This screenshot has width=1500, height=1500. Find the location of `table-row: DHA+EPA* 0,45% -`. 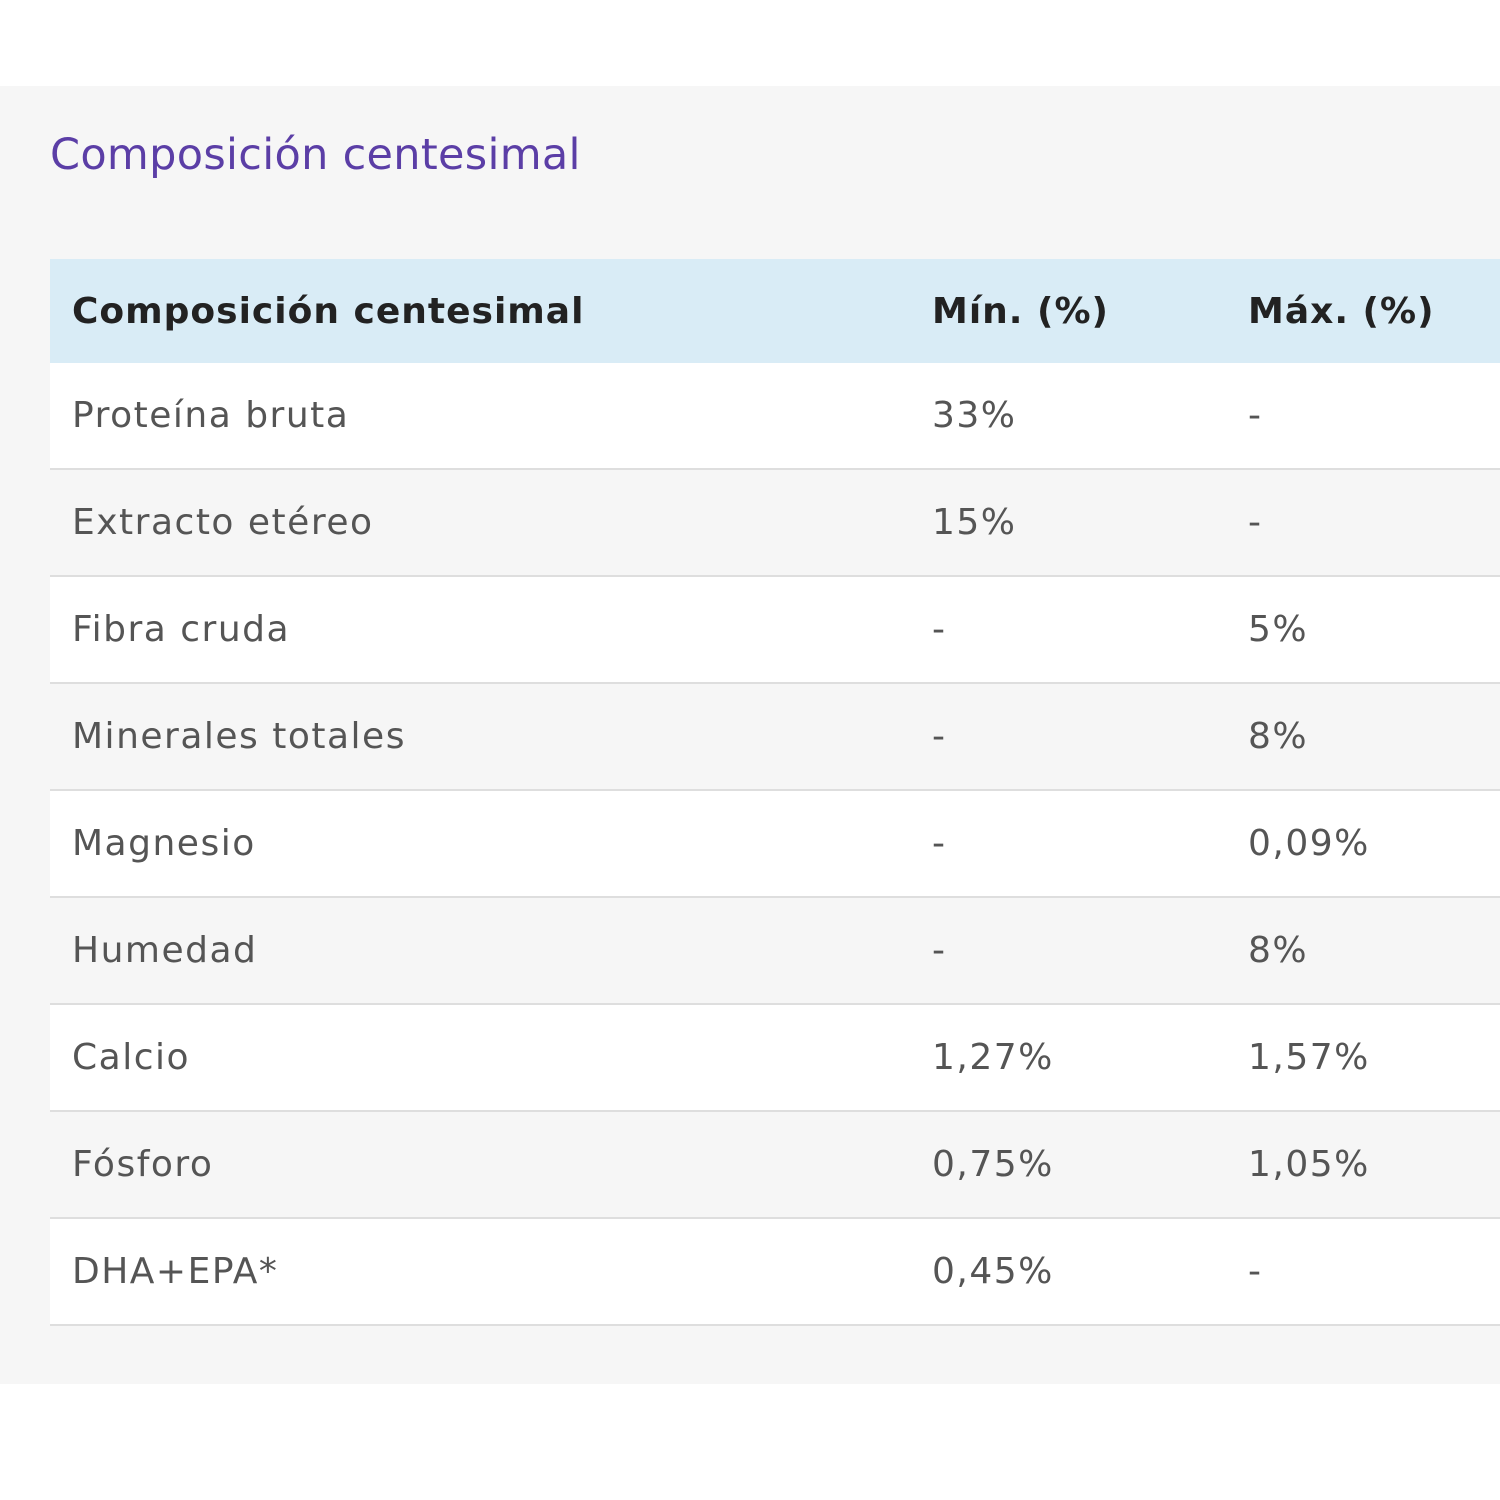

table-row: DHA+EPA* 0,45% - is located at coordinates (775, 1272).